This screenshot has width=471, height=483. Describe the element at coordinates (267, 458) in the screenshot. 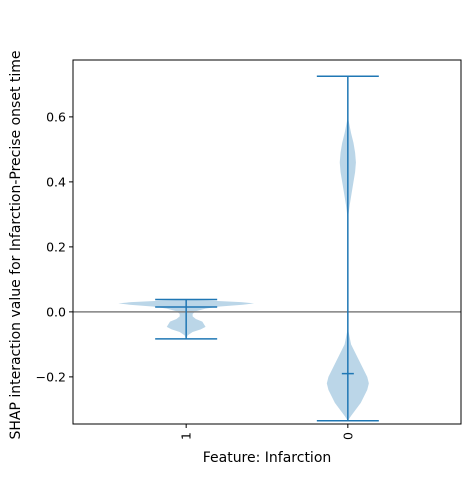

I see `x-axis-label: Feature: Infarction` at that location.